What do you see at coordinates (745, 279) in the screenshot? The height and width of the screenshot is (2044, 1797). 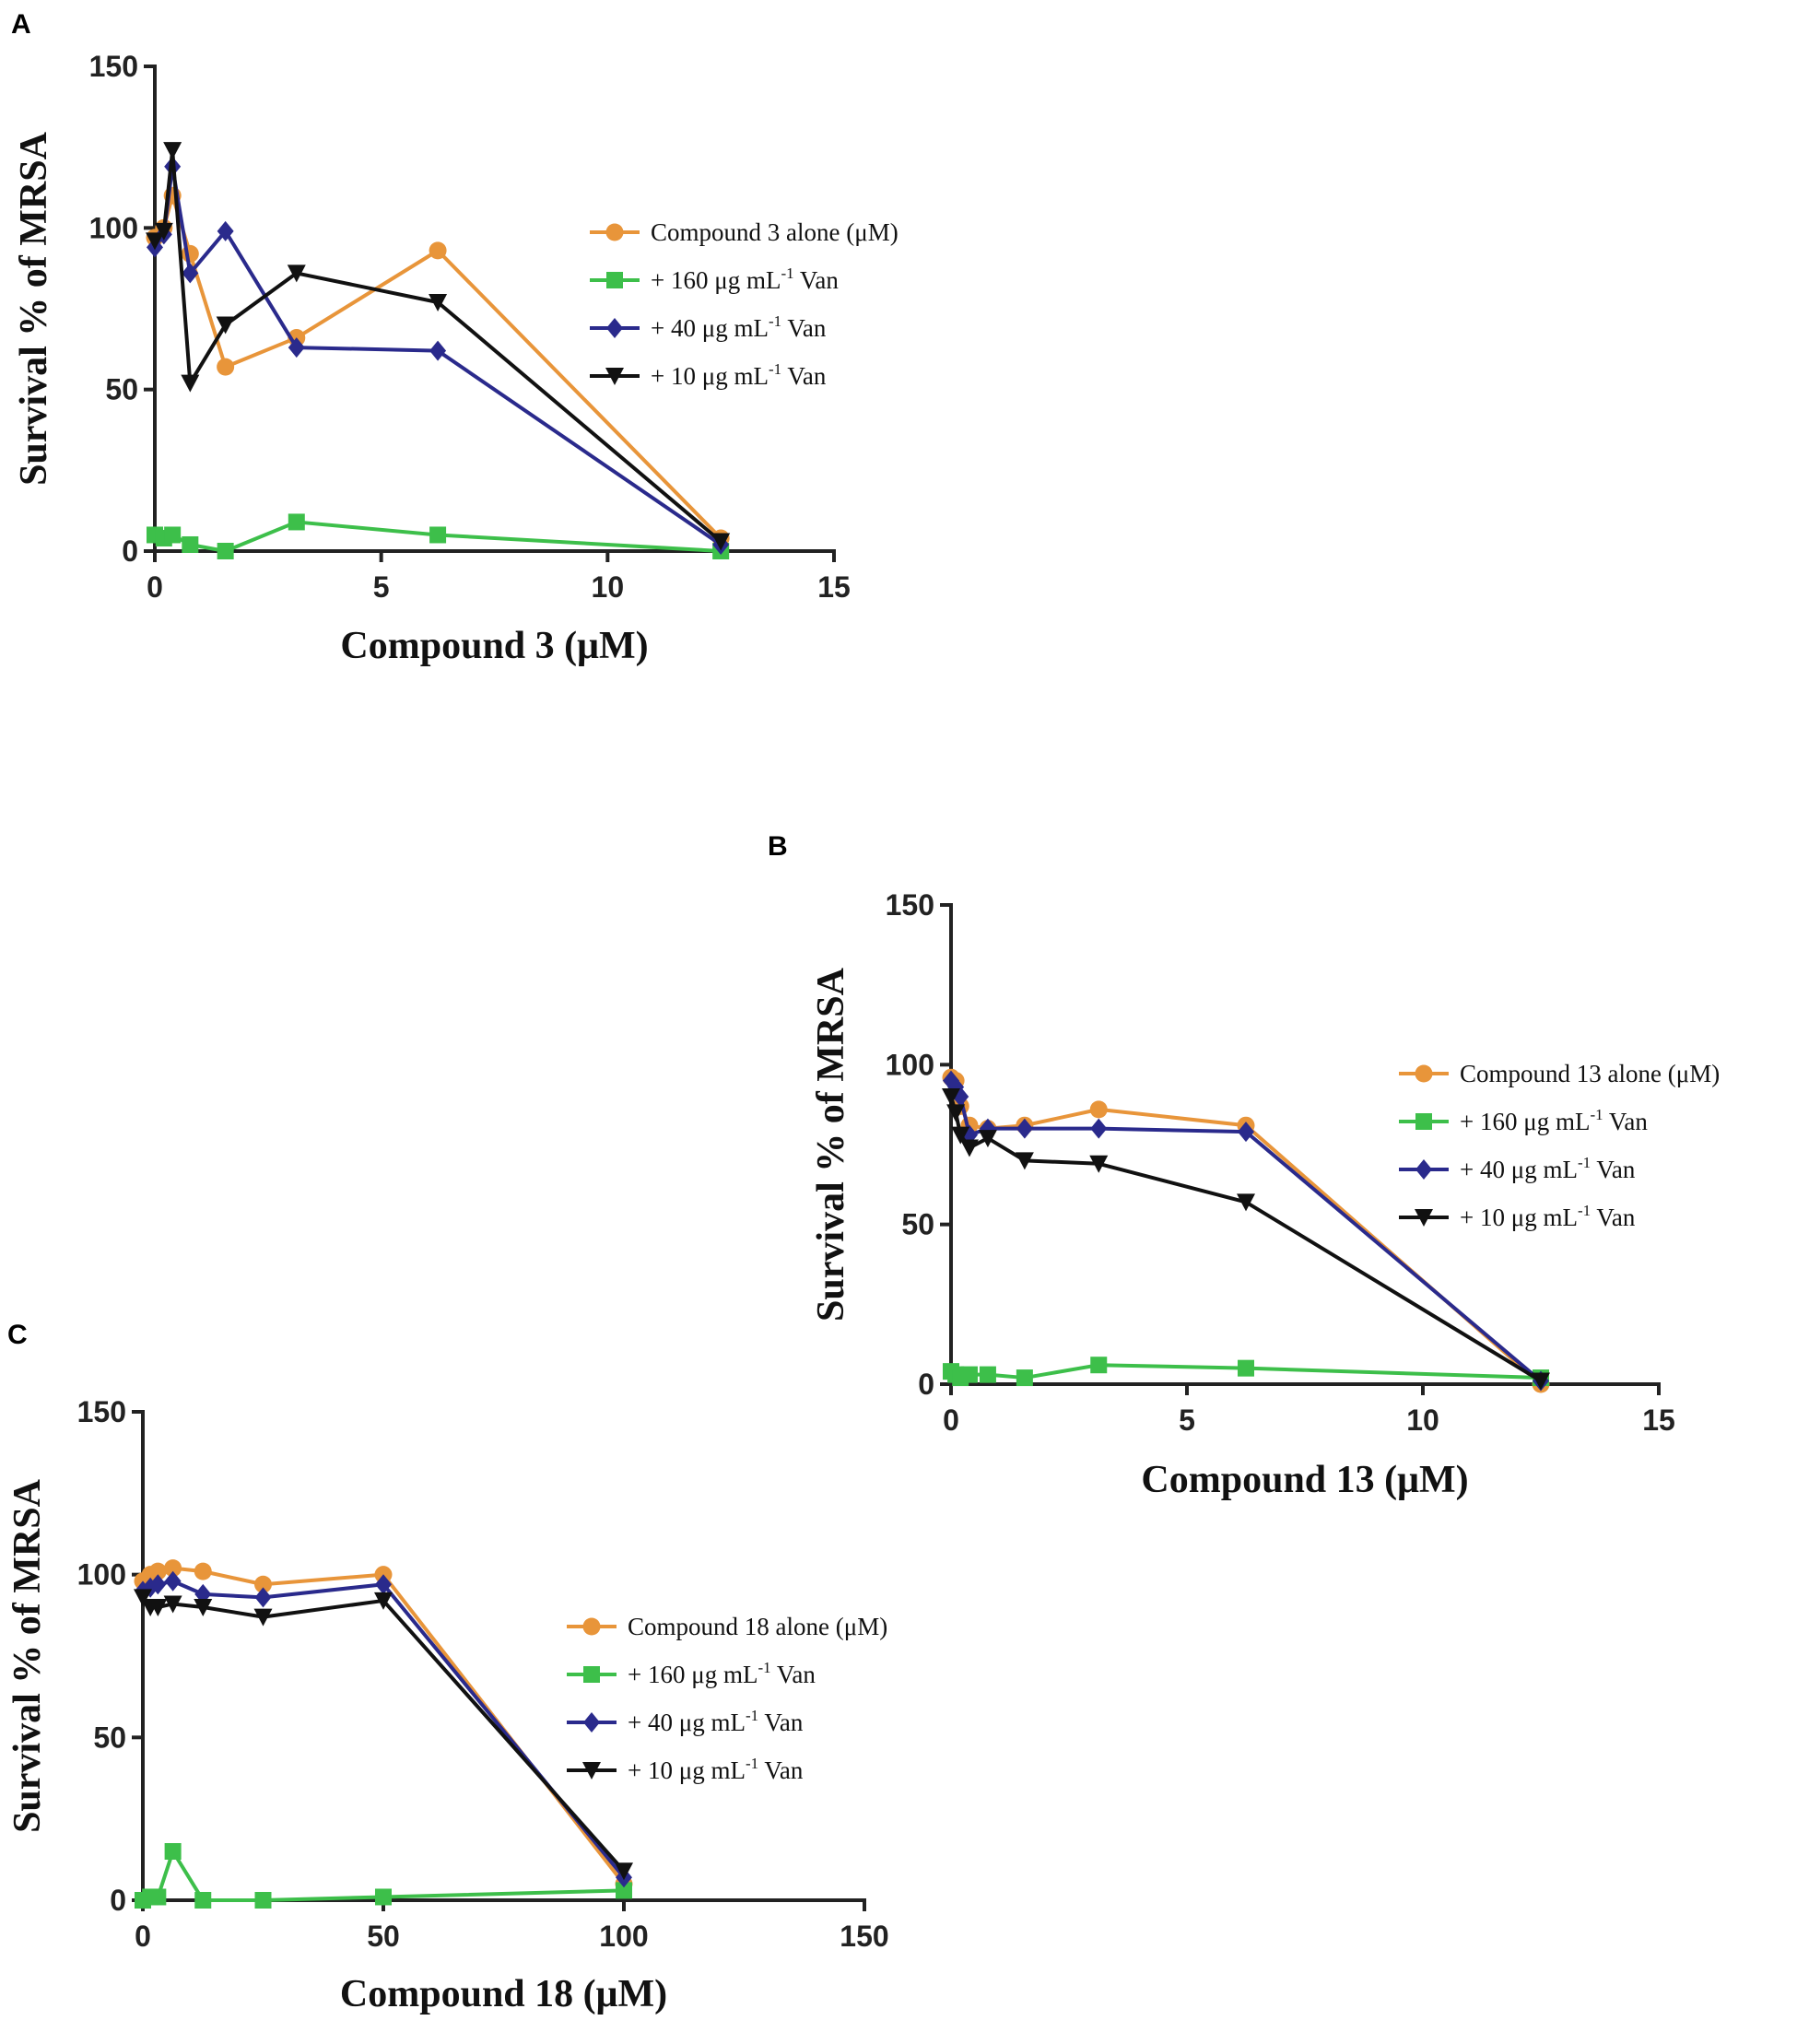 I see `panel-a-legend-label-160-ug-ml-1-van: + 160 μg mL-1 Van` at bounding box center [745, 279].